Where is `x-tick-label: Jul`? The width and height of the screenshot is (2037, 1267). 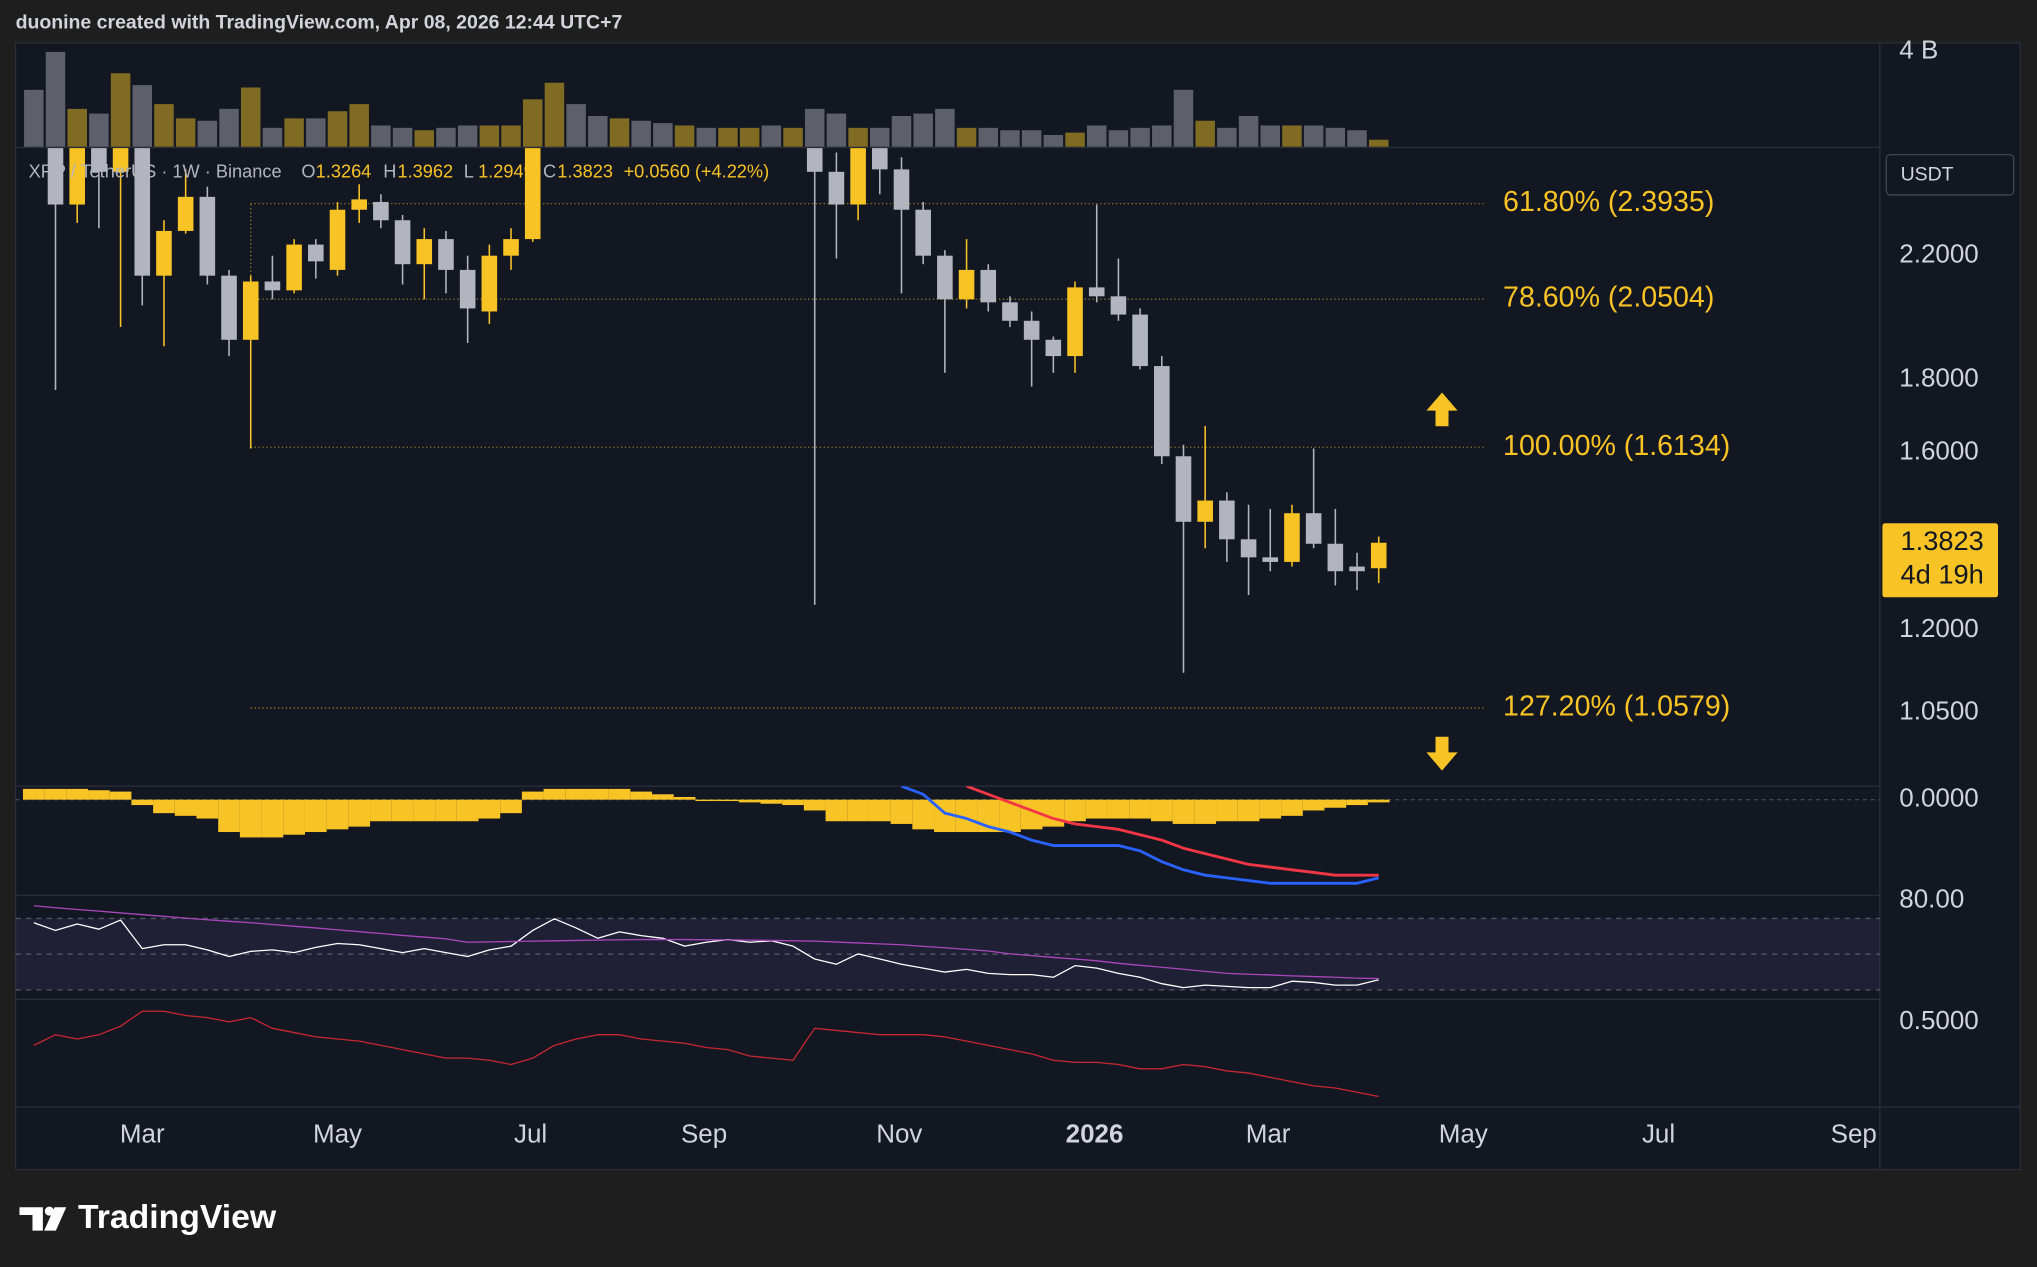 x-tick-label: Jul is located at coordinates (530, 1134).